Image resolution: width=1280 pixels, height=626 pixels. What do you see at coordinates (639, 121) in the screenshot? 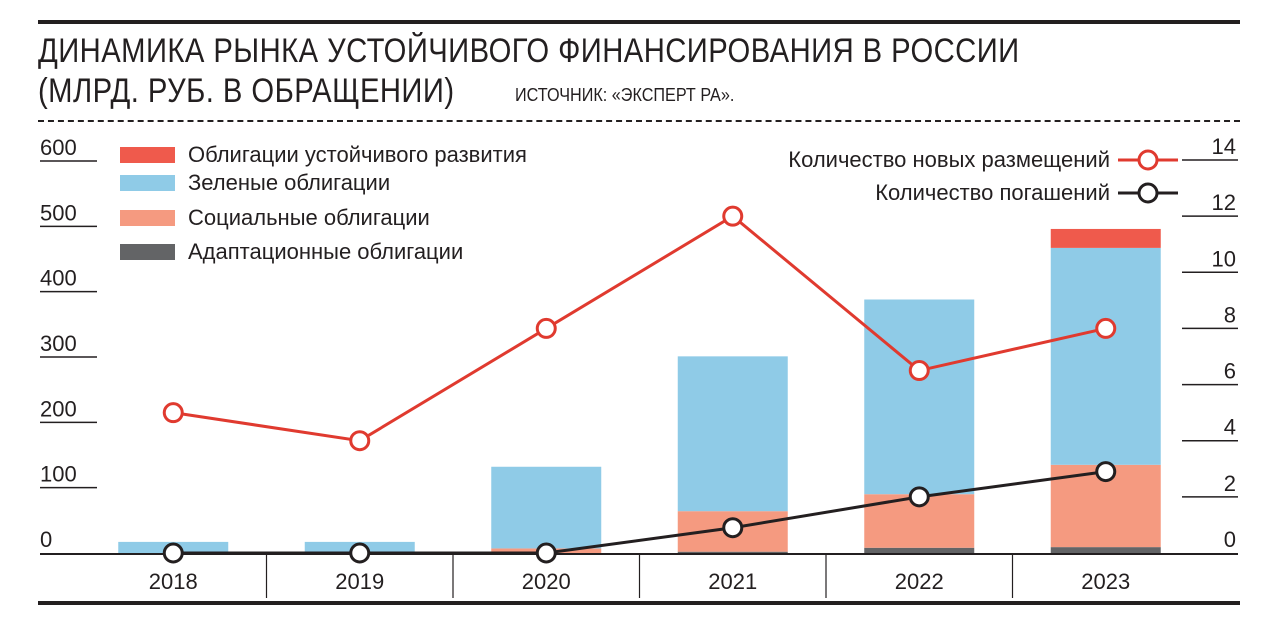
I see `dashed-separator` at bounding box center [639, 121].